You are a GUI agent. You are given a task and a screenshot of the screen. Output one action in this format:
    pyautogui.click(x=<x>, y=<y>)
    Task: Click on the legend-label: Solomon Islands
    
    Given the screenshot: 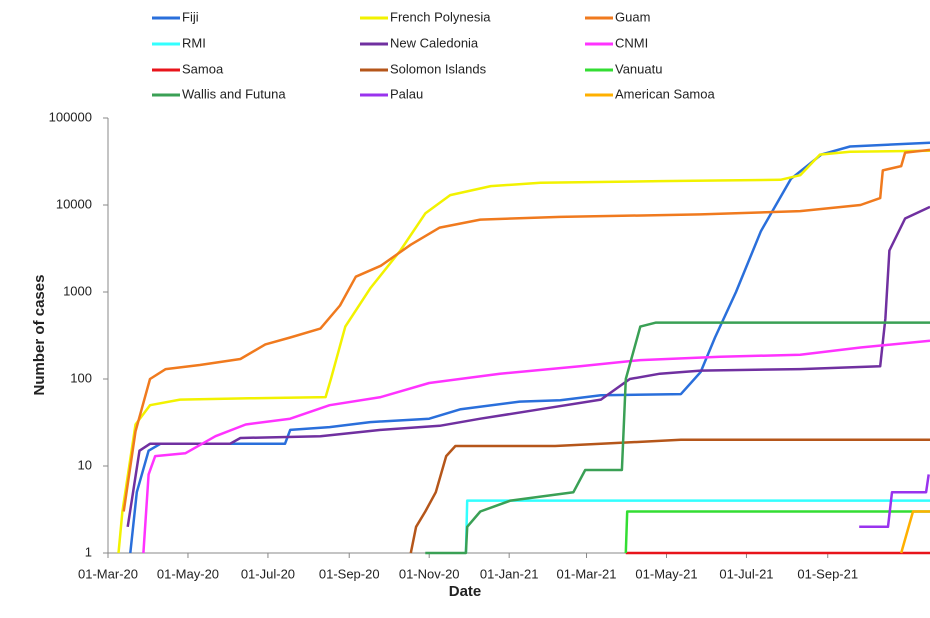 What is the action you would take?
    pyautogui.click(x=438, y=68)
    